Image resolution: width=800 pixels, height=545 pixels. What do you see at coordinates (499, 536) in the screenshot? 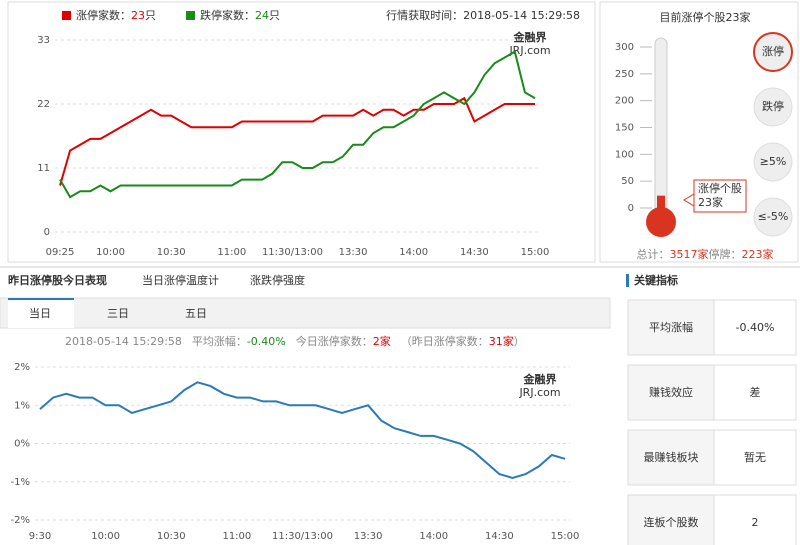
I see `x-tick-label: 14:30` at bounding box center [499, 536].